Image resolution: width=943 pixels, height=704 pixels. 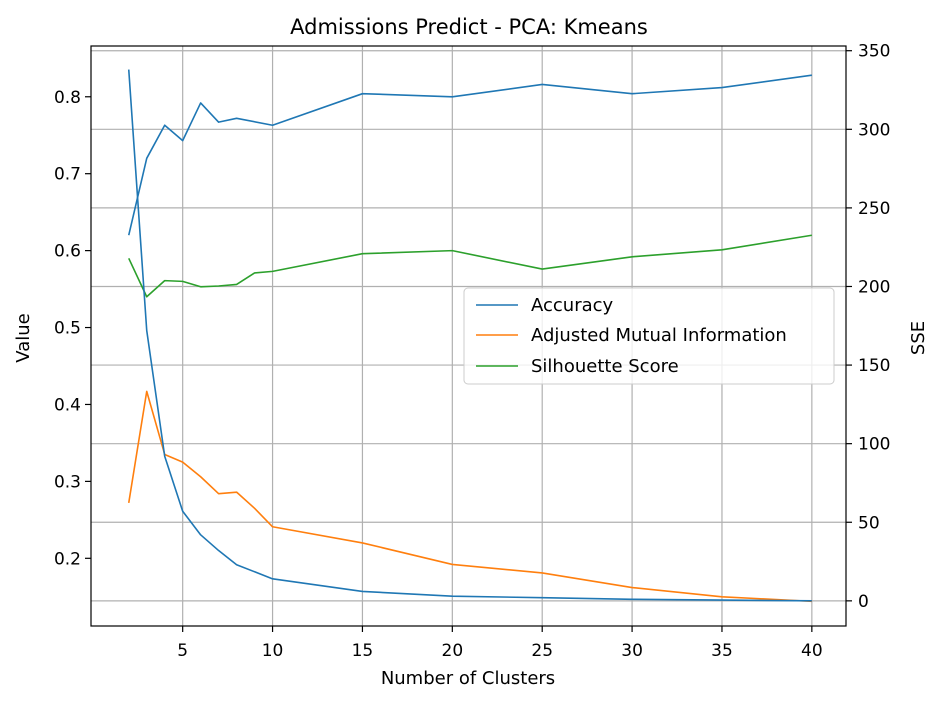 I want to click on x-tick-label: 10, so click(x=273, y=651).